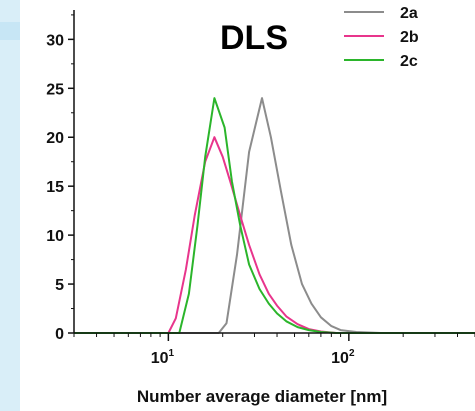 The height and width of the screenshot is (411, 475). Describe the element at coordinates (262, 396) in the screenshot. I see `x-axis-title: Number average diameter [nm]` at that location.